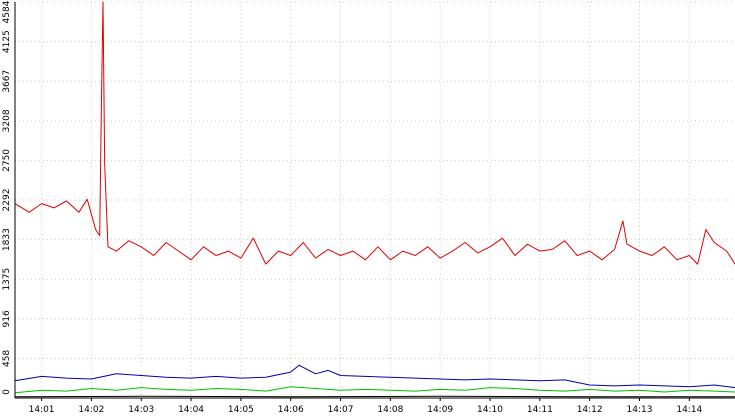 This screenshot has width=735, height=419. Describe the element at coordinates (42, 410) in the screenshot. I see `x-tick-label: 14:01` at that location.